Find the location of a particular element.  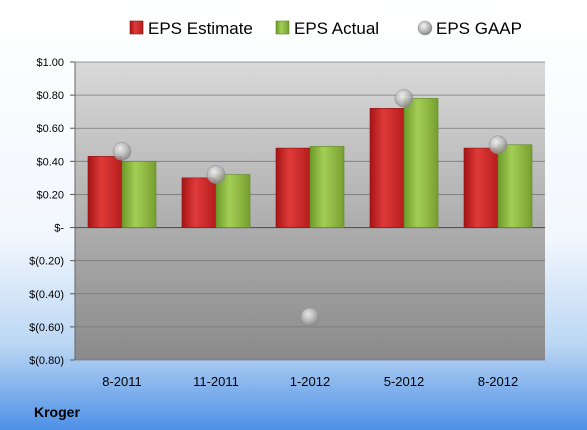

x-tick-label: 5-2012 is located at coordinates (404, 381).